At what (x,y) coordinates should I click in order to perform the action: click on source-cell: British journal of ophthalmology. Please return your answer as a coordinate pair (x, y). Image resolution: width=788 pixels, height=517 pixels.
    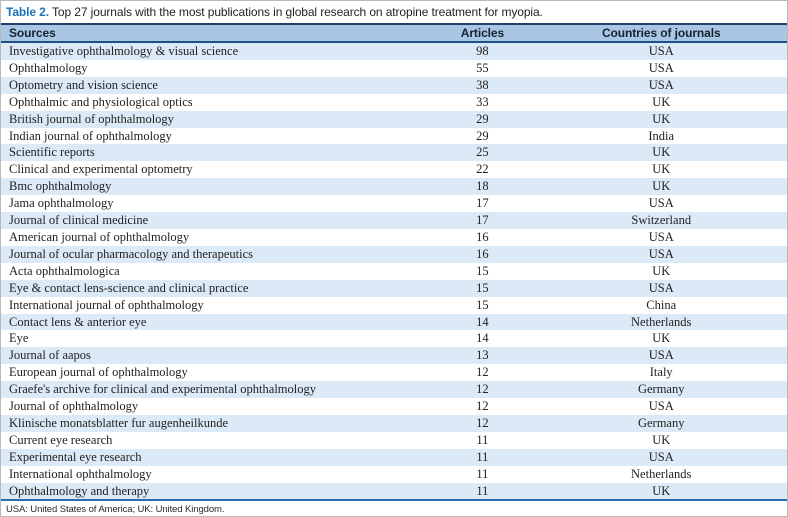
    Looking at the image, I should click on (91, 118).